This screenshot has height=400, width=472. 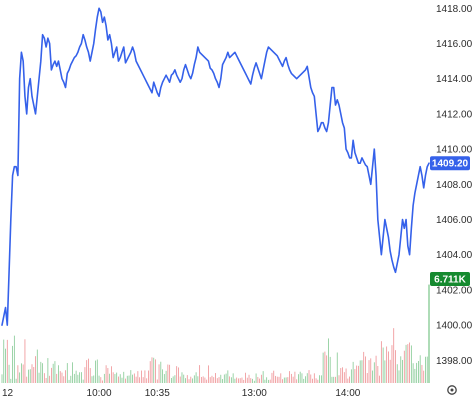 I want to click on y-tick-label: 1402.00, so click(x=454, y=290).